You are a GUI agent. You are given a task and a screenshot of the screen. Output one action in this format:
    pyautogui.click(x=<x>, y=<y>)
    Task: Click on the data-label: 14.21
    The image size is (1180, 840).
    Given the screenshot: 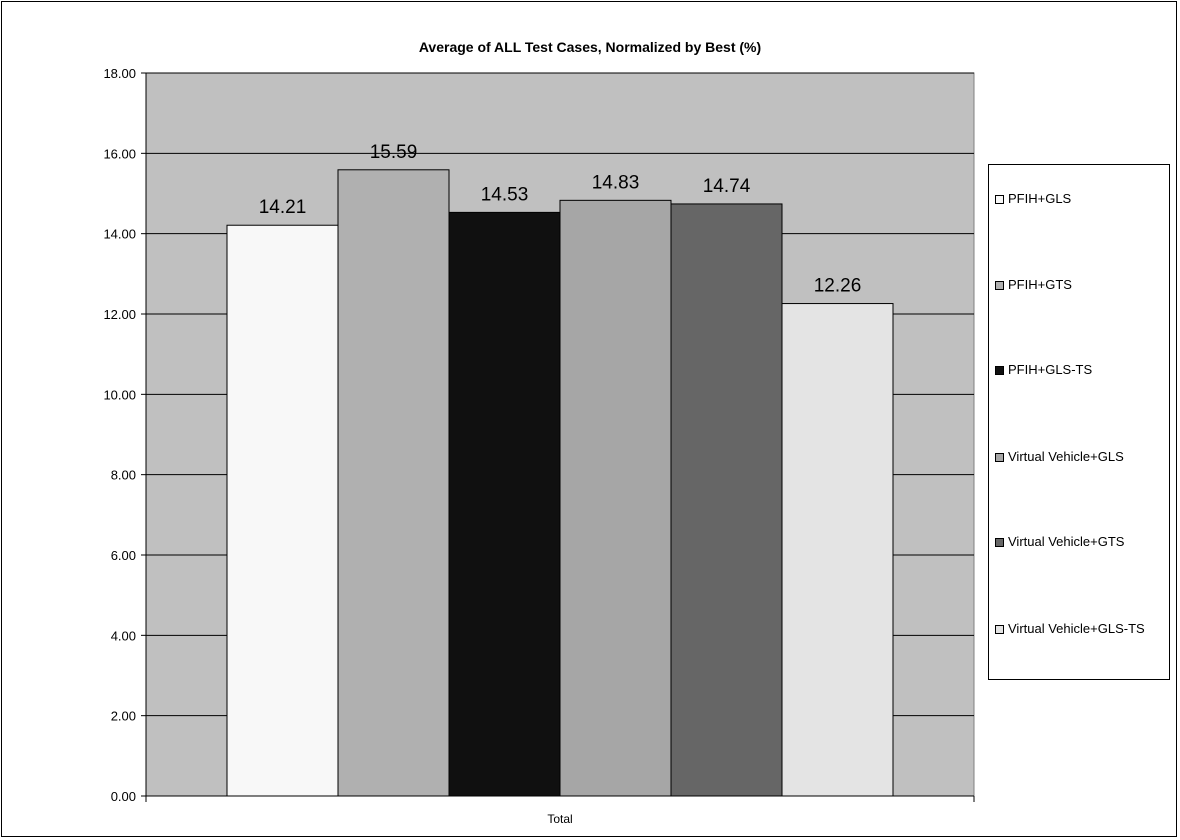 What is the action you would take?
    pyautogui.click(x=283, y=207)
    